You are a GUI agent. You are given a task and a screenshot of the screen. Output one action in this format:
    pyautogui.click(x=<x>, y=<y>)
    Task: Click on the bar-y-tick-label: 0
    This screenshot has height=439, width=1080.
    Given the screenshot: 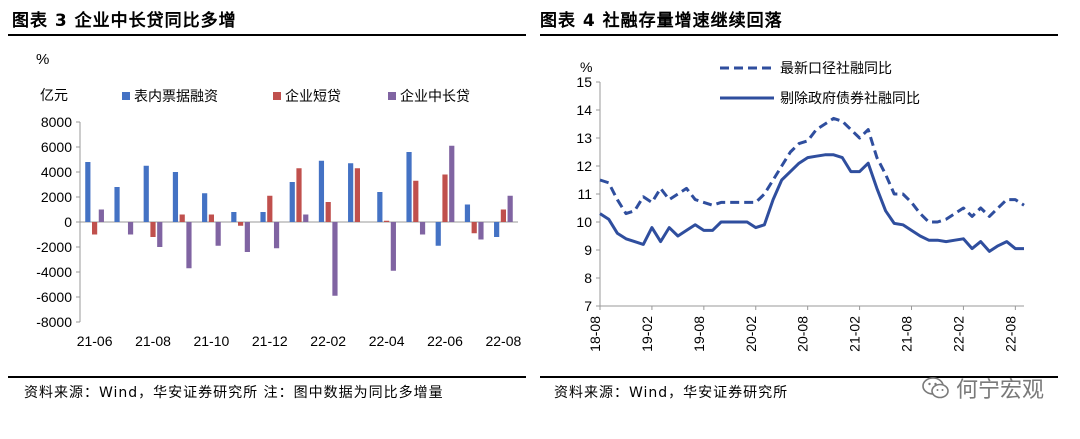 What is the action you would take?
    pyautogui.click(x=68, y=222)
    